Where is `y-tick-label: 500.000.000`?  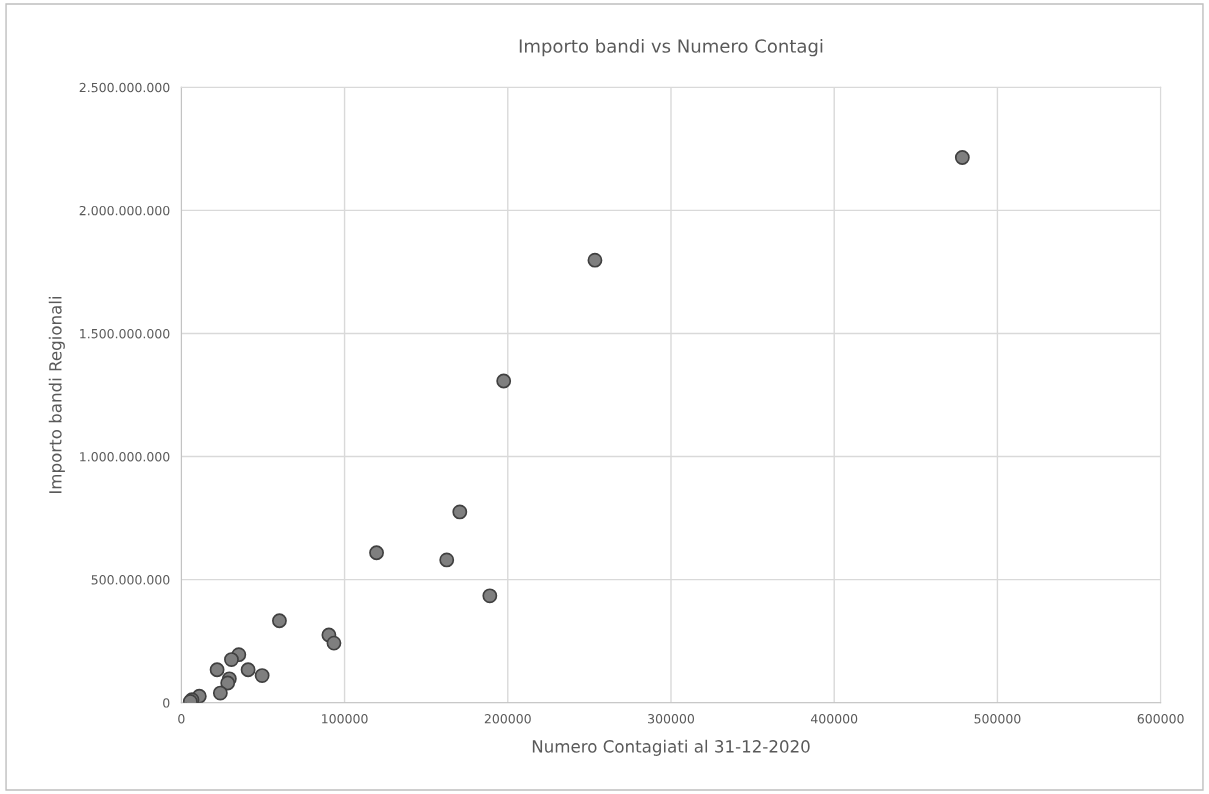
y-tick-label: 500.000.000 is located at coordinates (130, 580).